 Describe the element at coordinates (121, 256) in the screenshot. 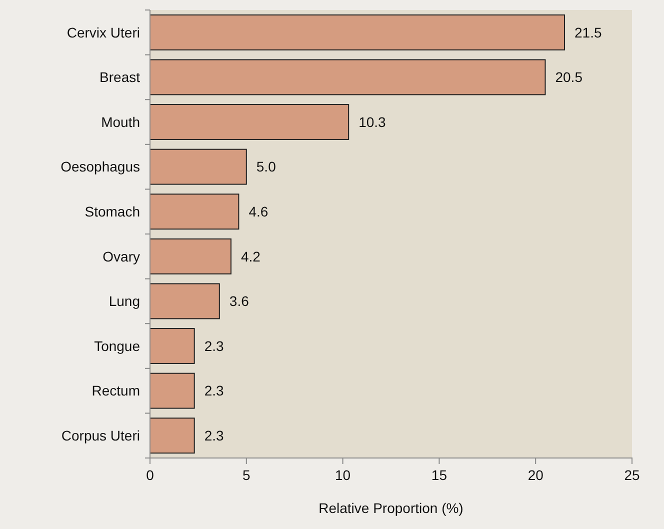

I see `y-tick-label: Ovary` at that location.